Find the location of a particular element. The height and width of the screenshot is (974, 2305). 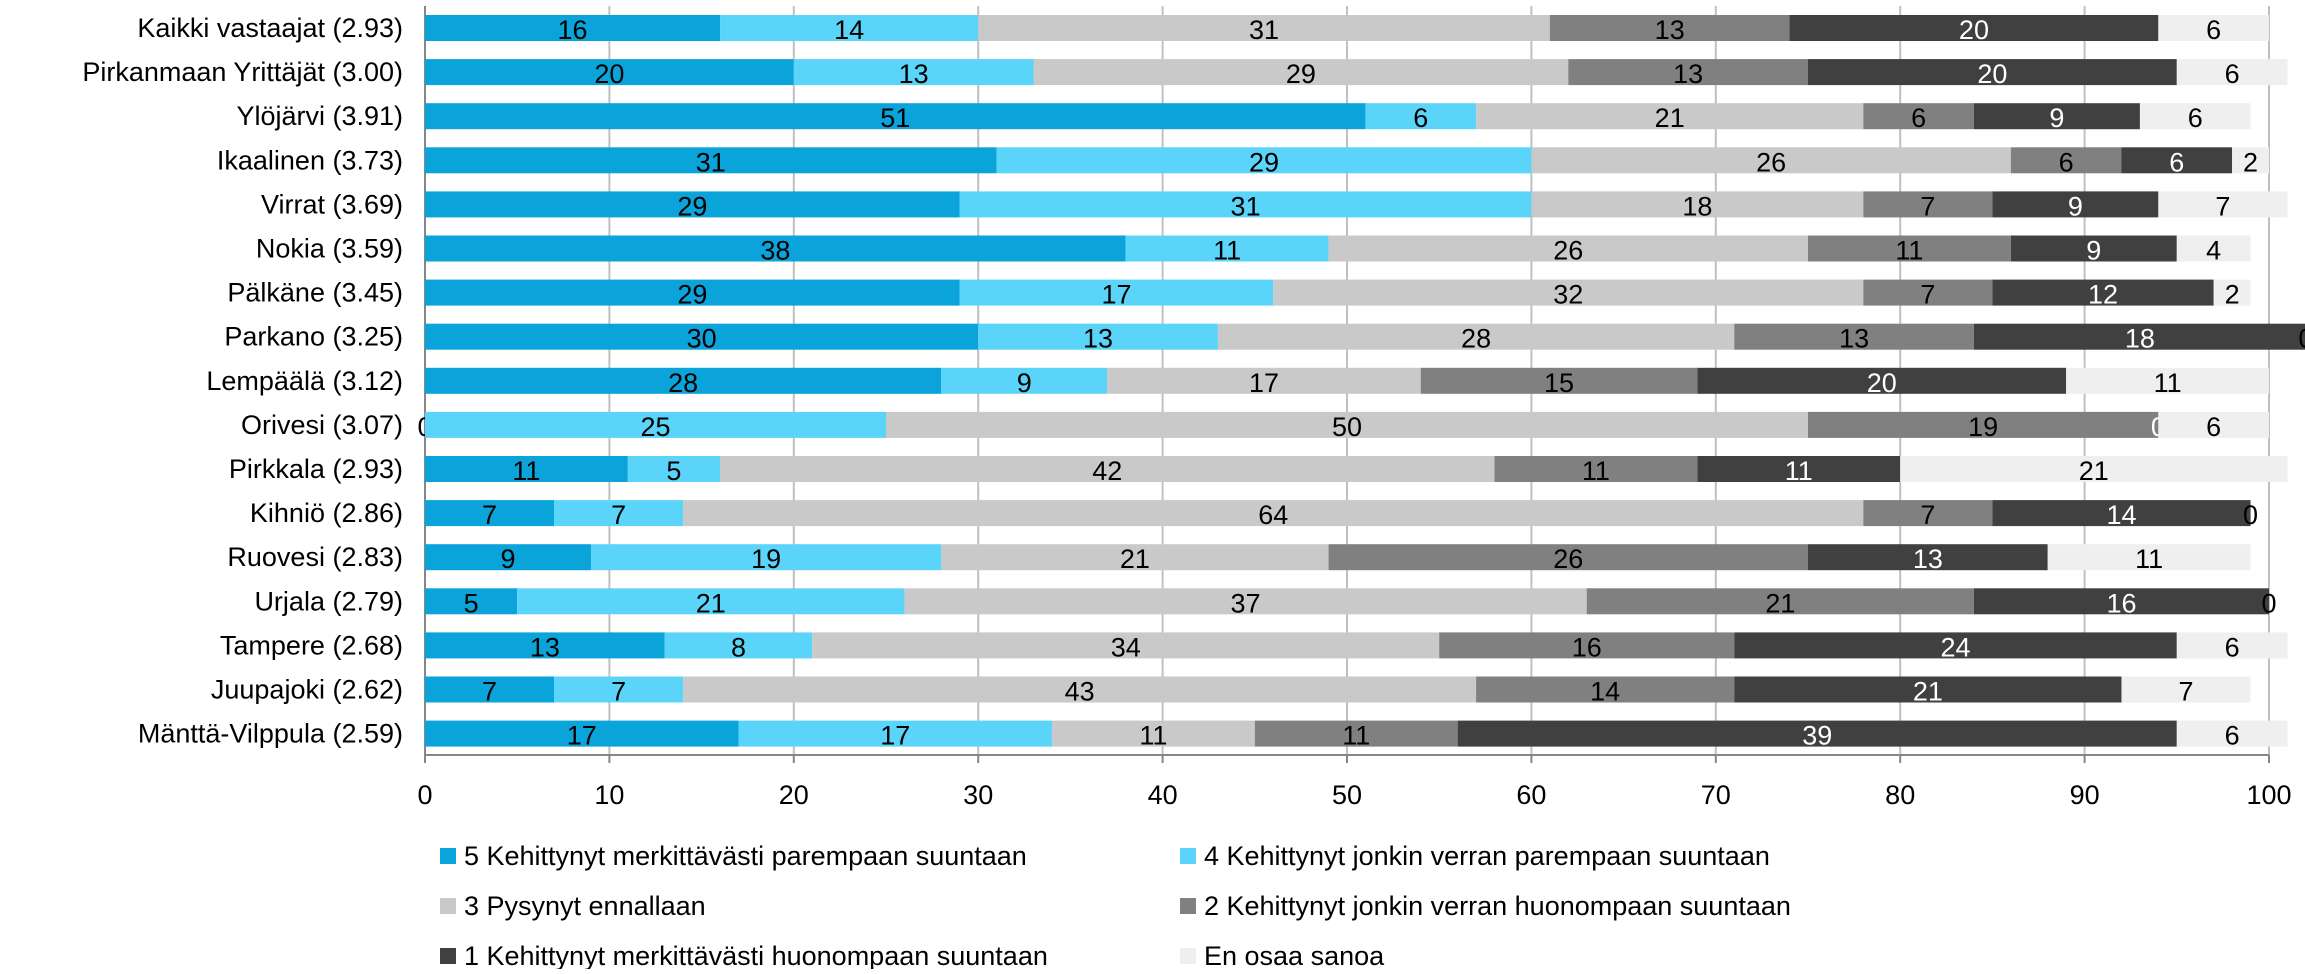

category-label: Ikaalinen (3.73) is located at coordinates (310, 160).